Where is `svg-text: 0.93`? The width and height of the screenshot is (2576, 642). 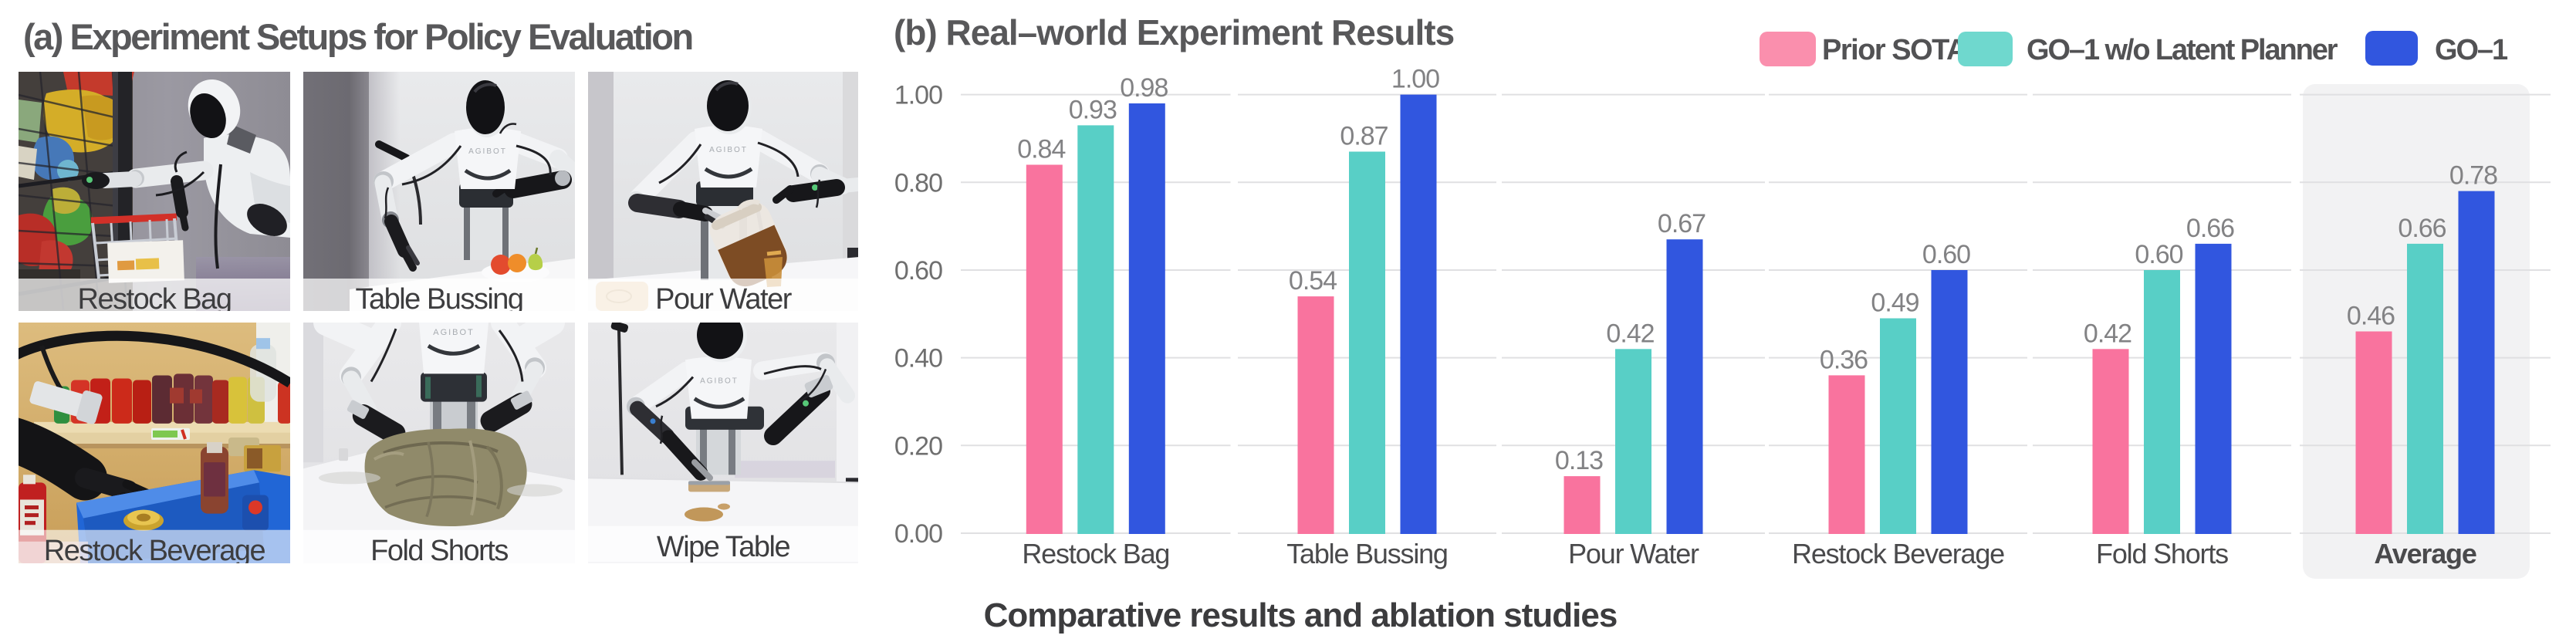
svg-text: 0.93 is located at coordinates (1093, 109).